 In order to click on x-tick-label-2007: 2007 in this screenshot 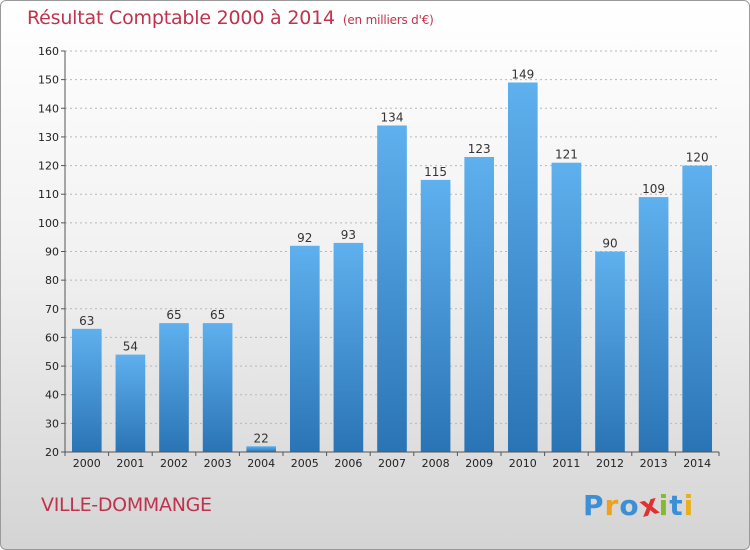, I will do `click(392, 463)`.